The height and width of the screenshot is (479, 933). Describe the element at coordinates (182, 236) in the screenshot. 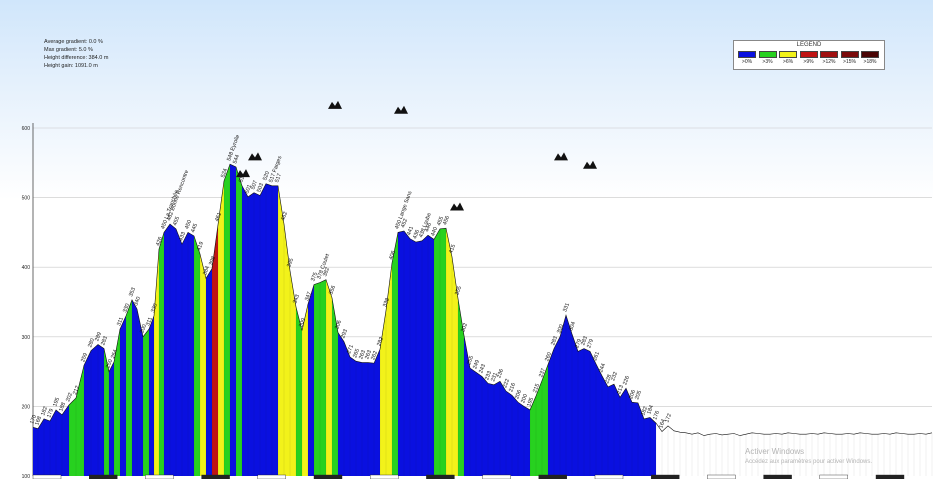

I see `data-label: 433` at that location.